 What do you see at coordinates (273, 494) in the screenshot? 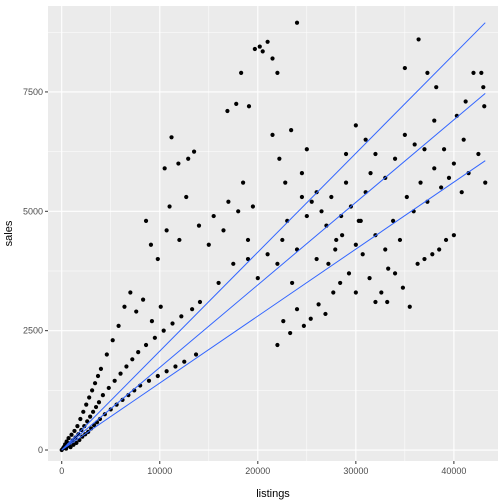
I see `x-axis-title: listings` at bounding box center [273, 494].